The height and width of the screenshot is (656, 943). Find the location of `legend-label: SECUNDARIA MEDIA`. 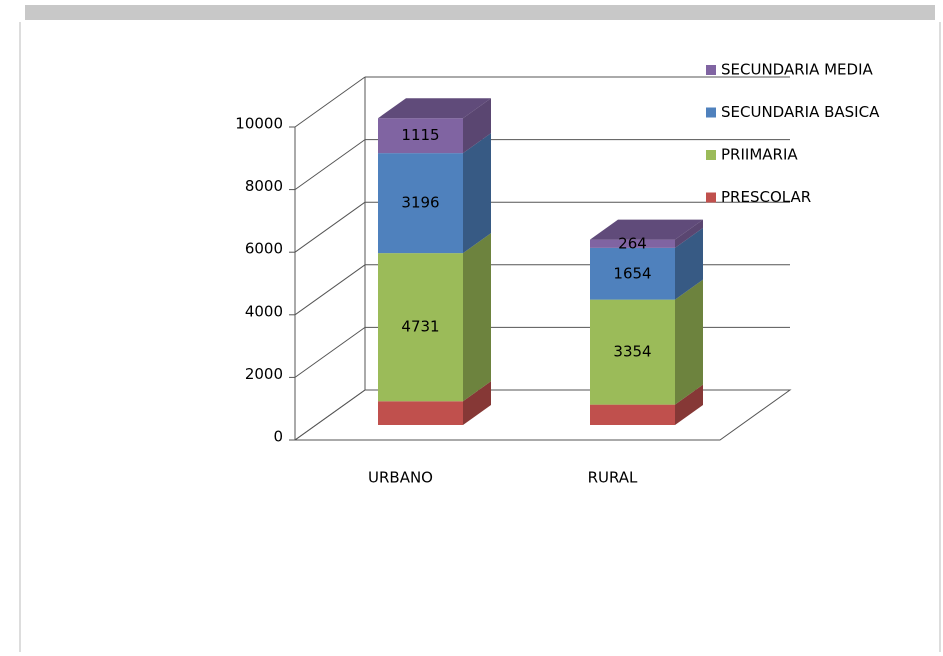

legend-label: SECUNDARIA MEDIA is located at coordinates (797, 70).